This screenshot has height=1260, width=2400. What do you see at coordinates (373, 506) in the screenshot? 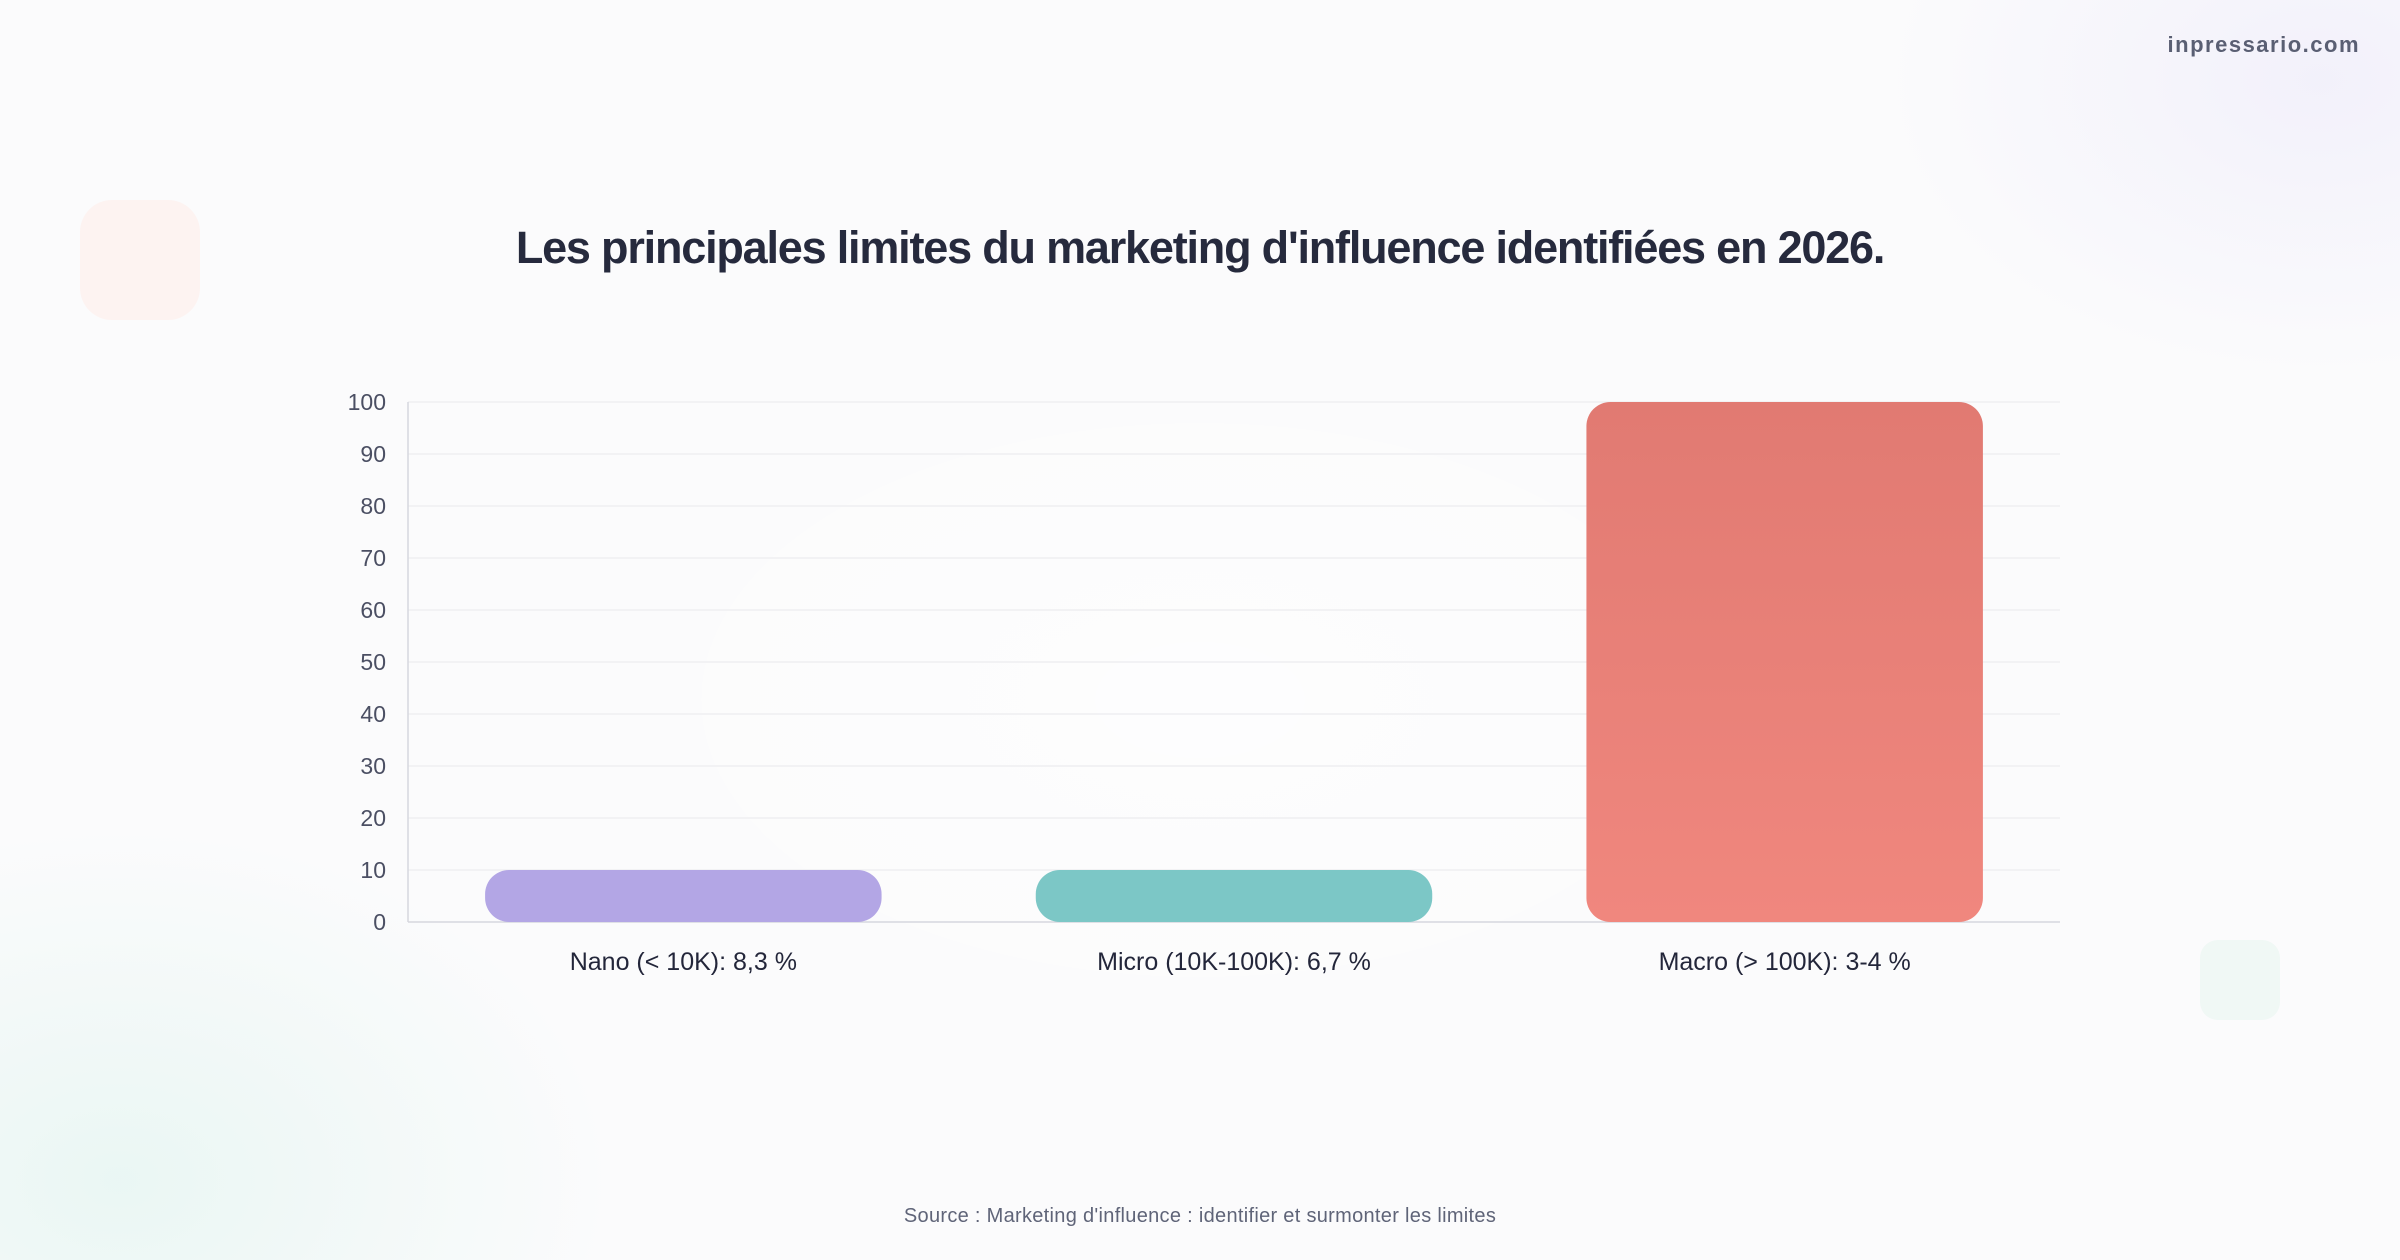
I see `y-tick-label: 80` at bounding box center [373, 506].